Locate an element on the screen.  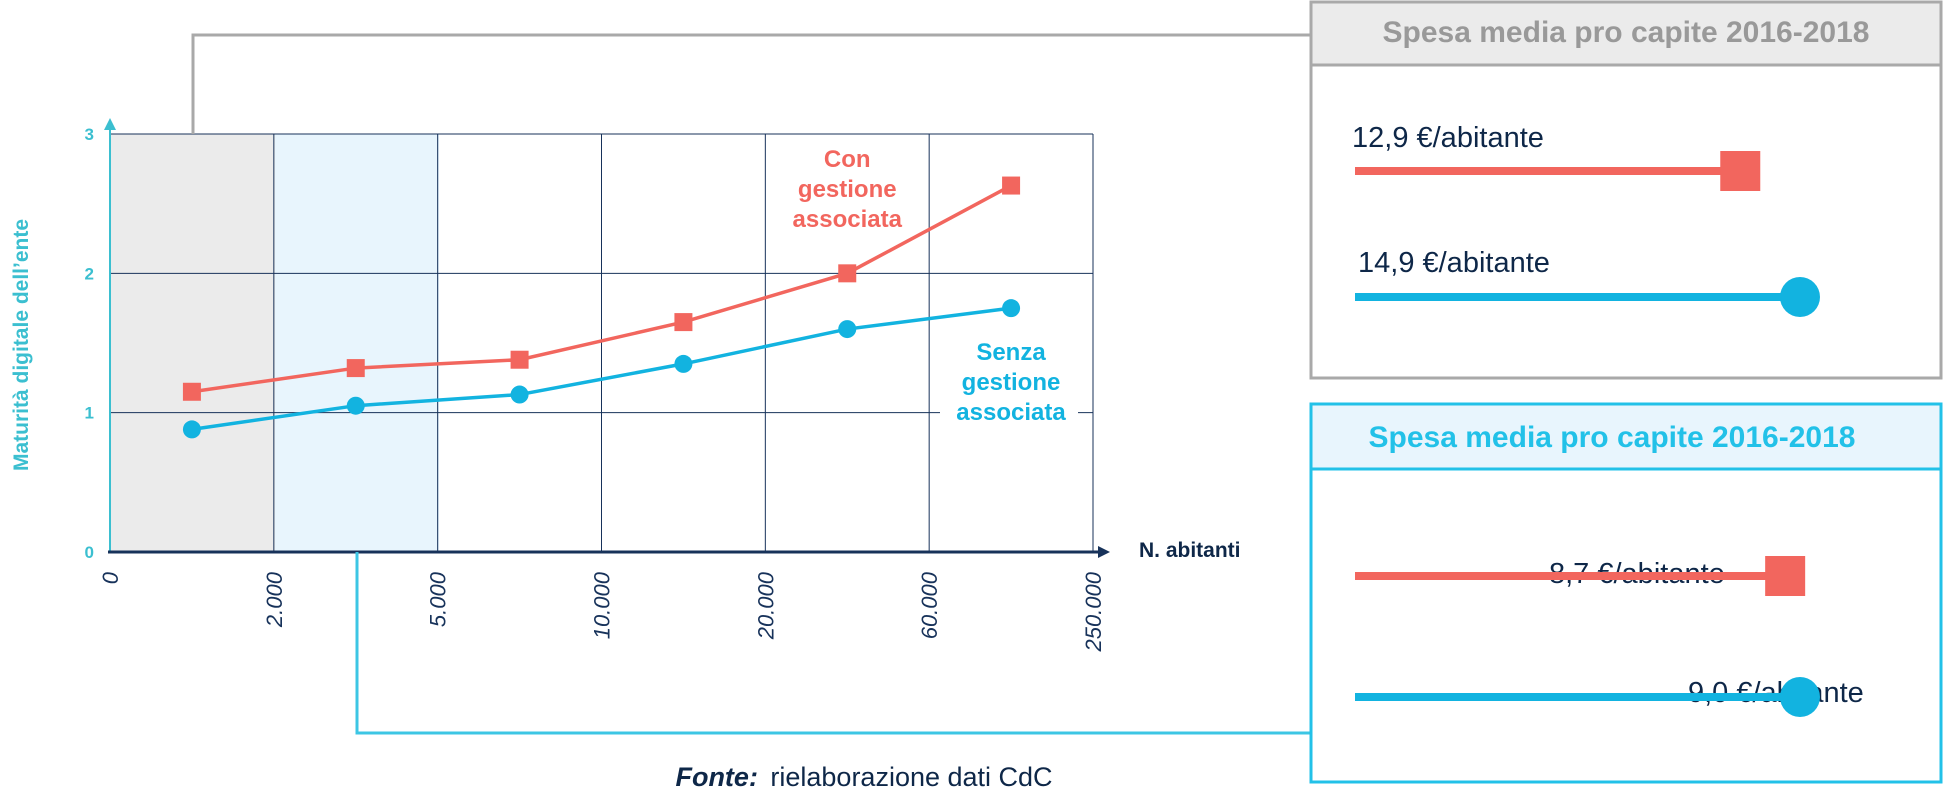
band-small-municipalities is located at coordinates (192, 343).